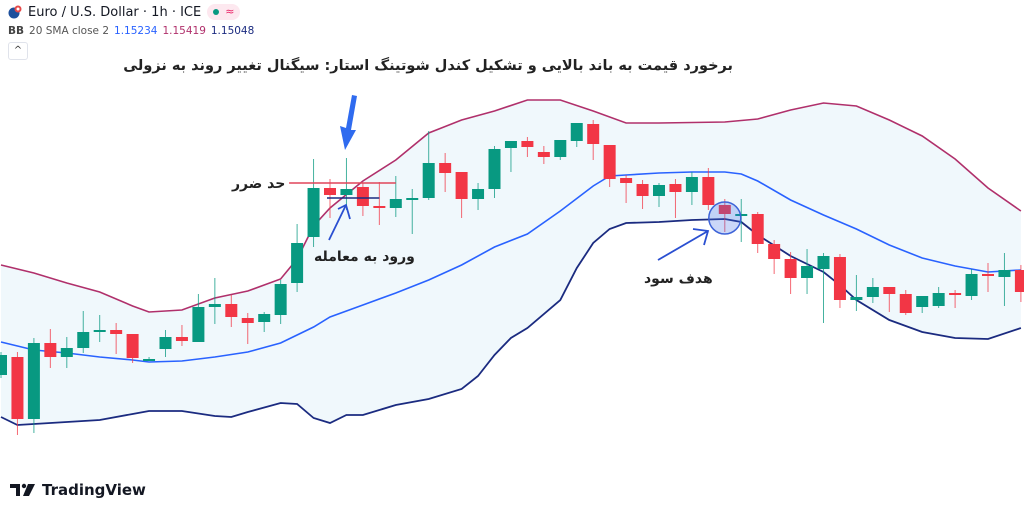 Image resolution: width=1024 pixels, height=506 pixels. Describe the element at coordinates (78, 490) in the screenshot. I see `tradingview-logo: TradingView` at that location.